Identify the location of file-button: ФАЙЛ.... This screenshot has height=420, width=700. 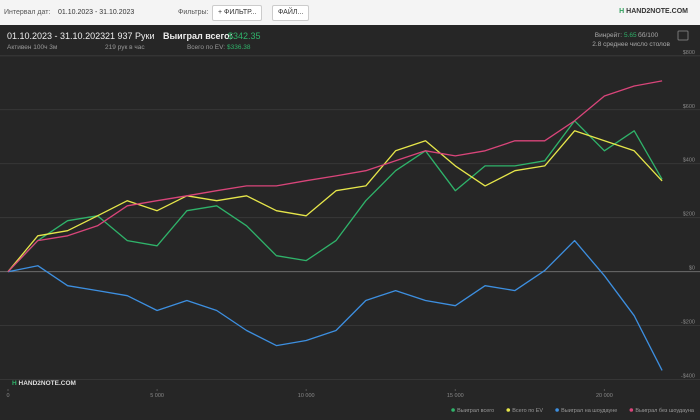
(291, 13).